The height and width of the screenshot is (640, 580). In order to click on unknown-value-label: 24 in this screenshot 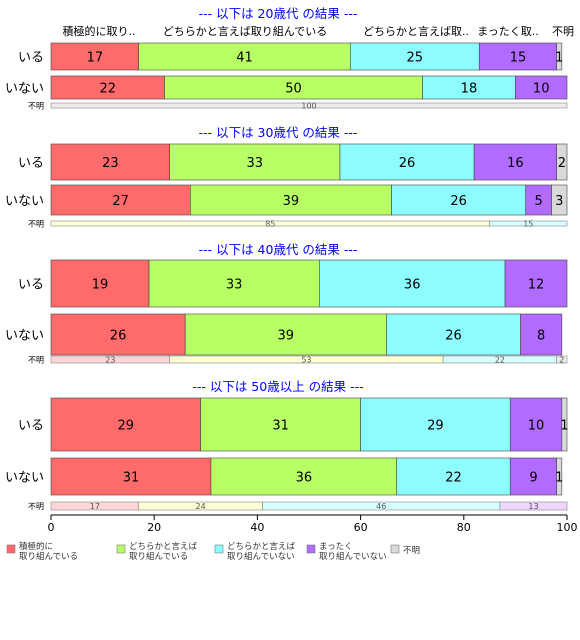, I will do `click(201, 506)`.